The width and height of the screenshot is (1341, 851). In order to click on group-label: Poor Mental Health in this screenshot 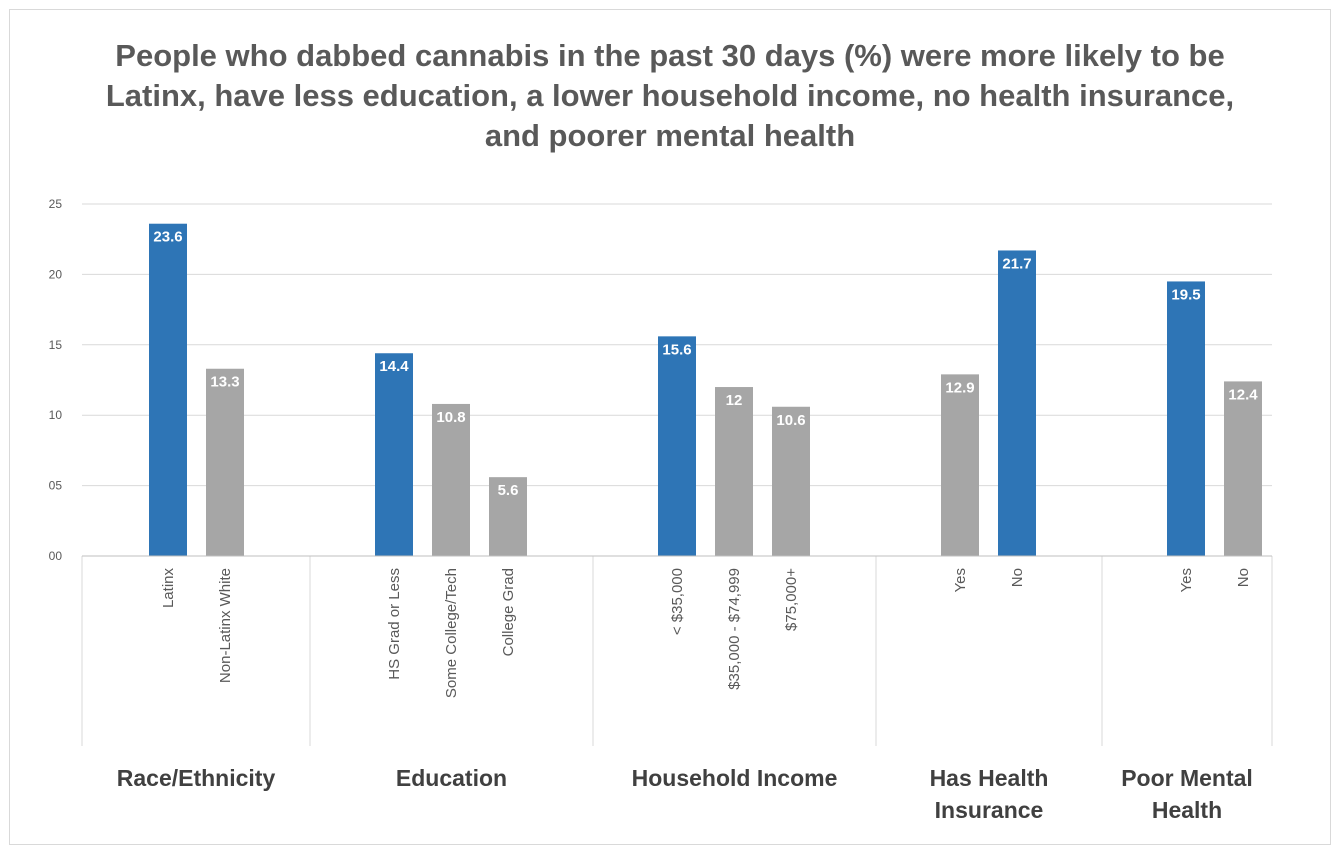, I will do `click(1187, 794)`.